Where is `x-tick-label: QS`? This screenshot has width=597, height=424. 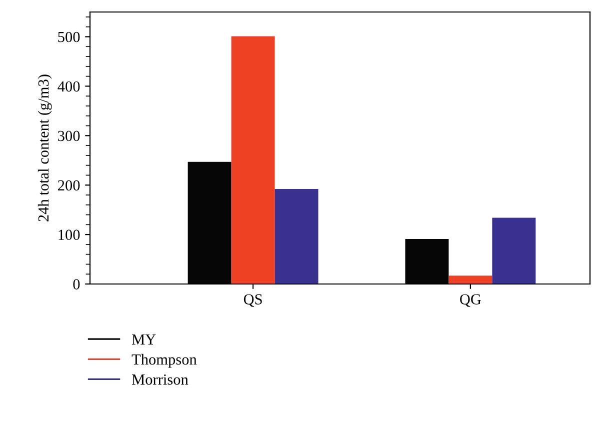 x-tick-label: QS is located at coordinates (253, 300).